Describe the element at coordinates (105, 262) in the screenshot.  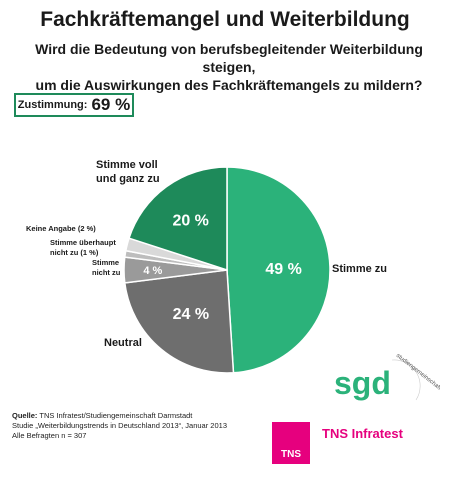
I see `category-label-nicht-zu-line1: Stimme` at that location.